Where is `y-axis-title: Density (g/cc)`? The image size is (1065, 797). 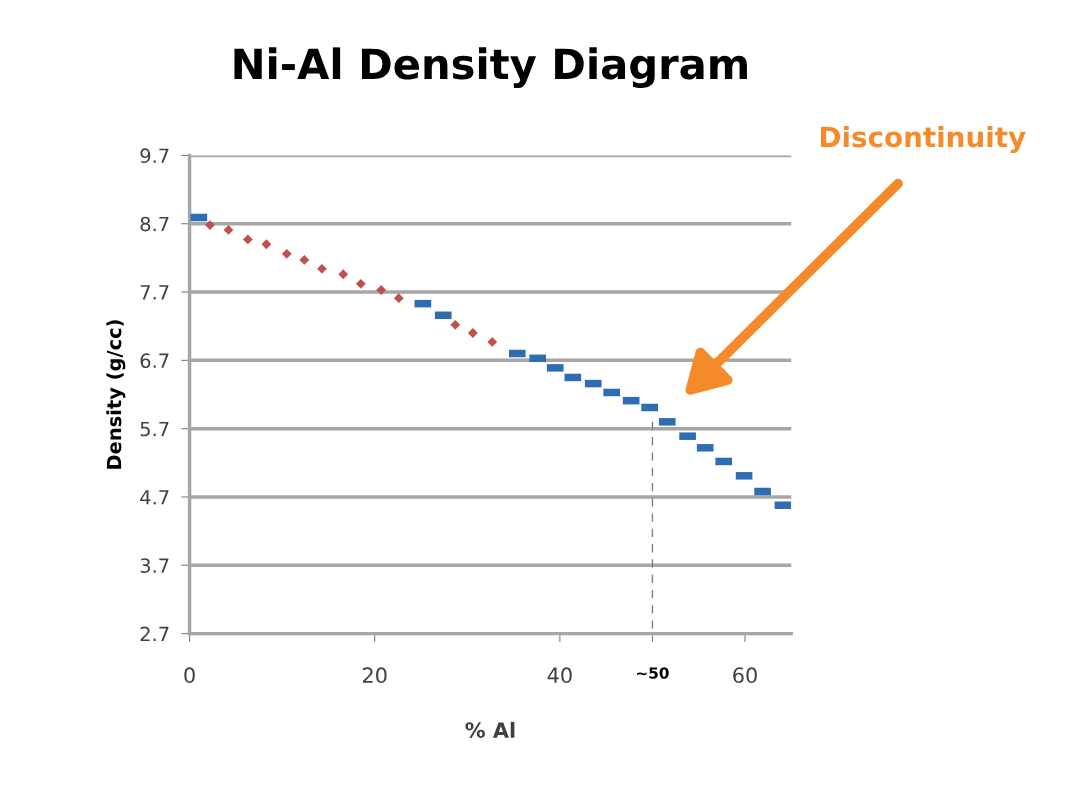
y-axis-title: Density (g/cc) is located at coordinates (116, 394).